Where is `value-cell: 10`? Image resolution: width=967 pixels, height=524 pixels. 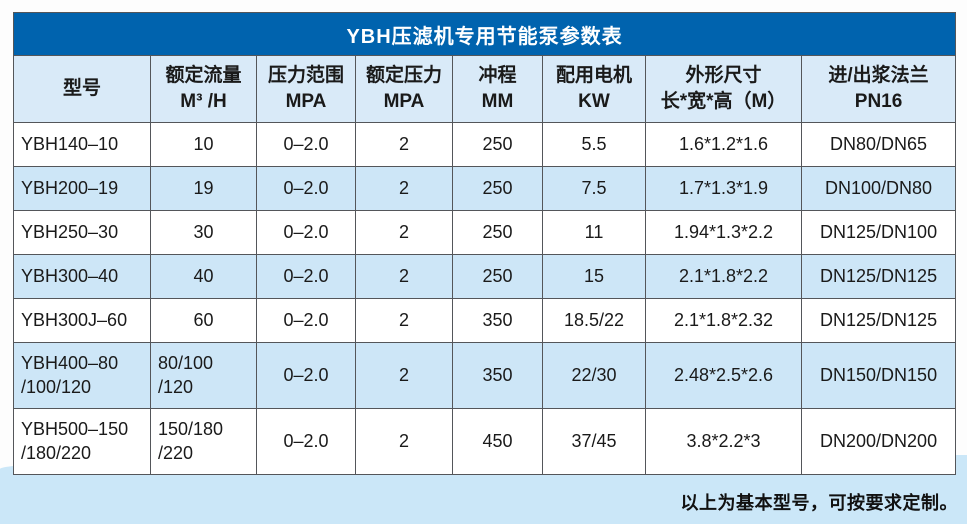 value-cell: 10 is located at coordinates (203, 144).